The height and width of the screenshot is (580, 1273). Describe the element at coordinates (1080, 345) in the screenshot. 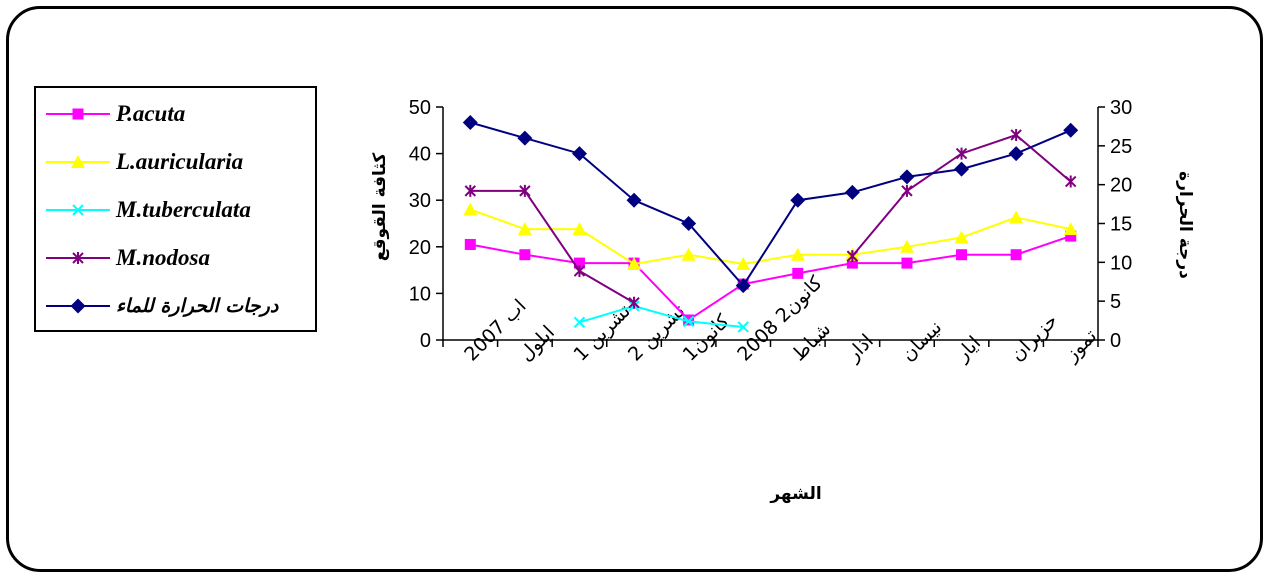

I see `x-tick-label: تموز` at that location.